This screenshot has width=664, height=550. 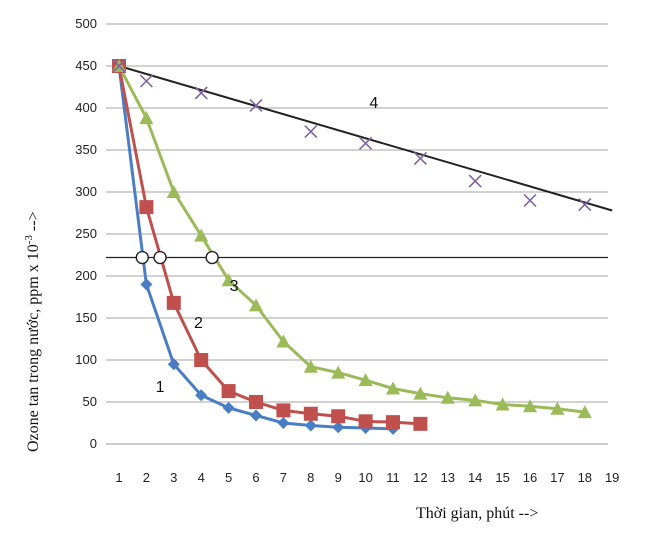 I want to click on y-tick-label: 50, so click(x=90, y=401).